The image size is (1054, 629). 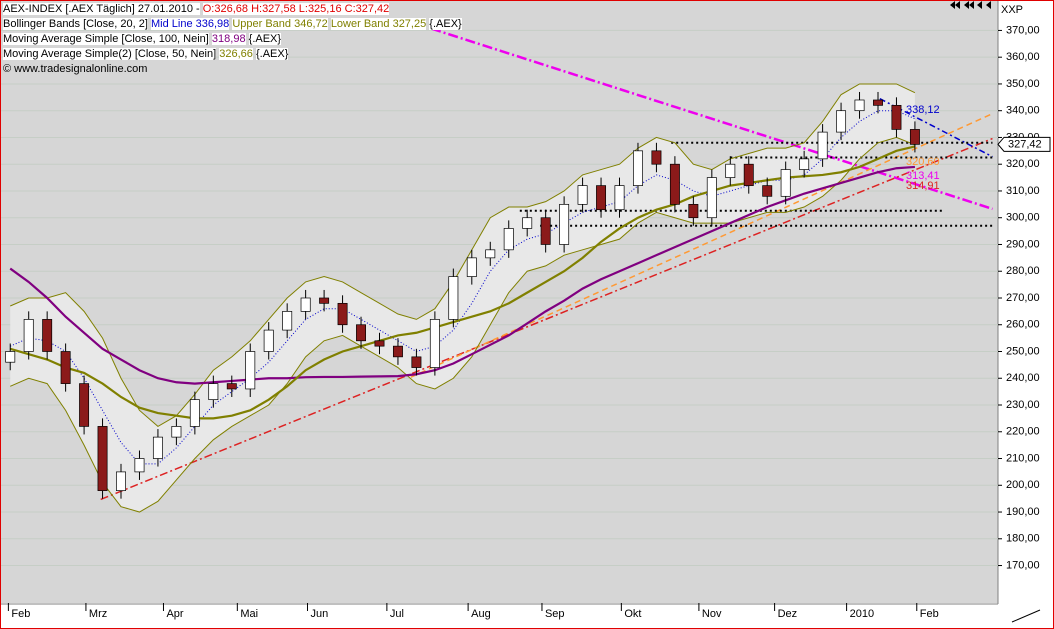 What do you see at coordinates (1023, 512) in the screenshot?
I see `y-tick-label: 190,00` at bounding box center [1023, 512].